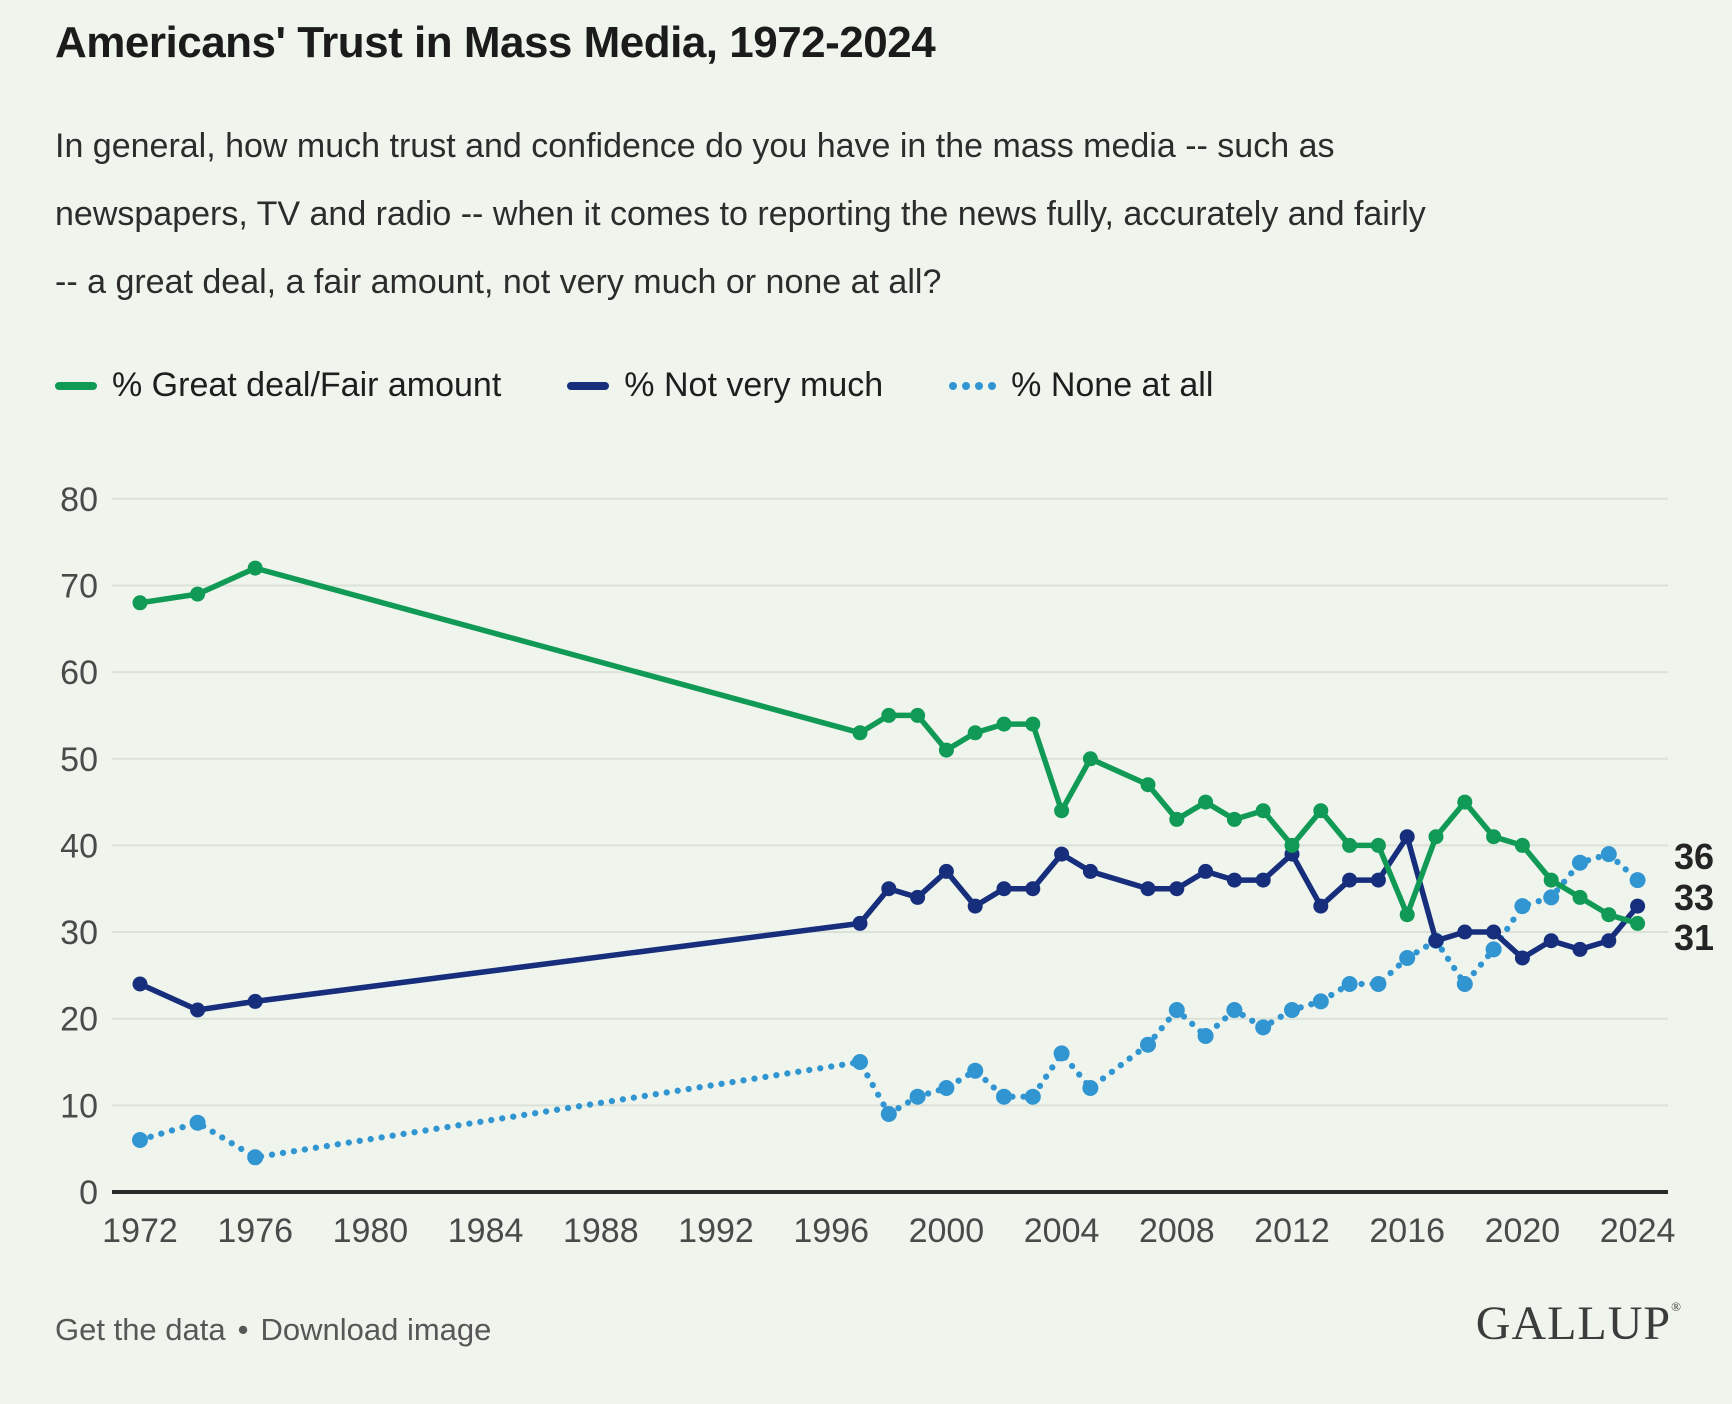 This screenshot has height=1404, width=1732. I want to click on download-image-link: Download image, so click(376, 1329).